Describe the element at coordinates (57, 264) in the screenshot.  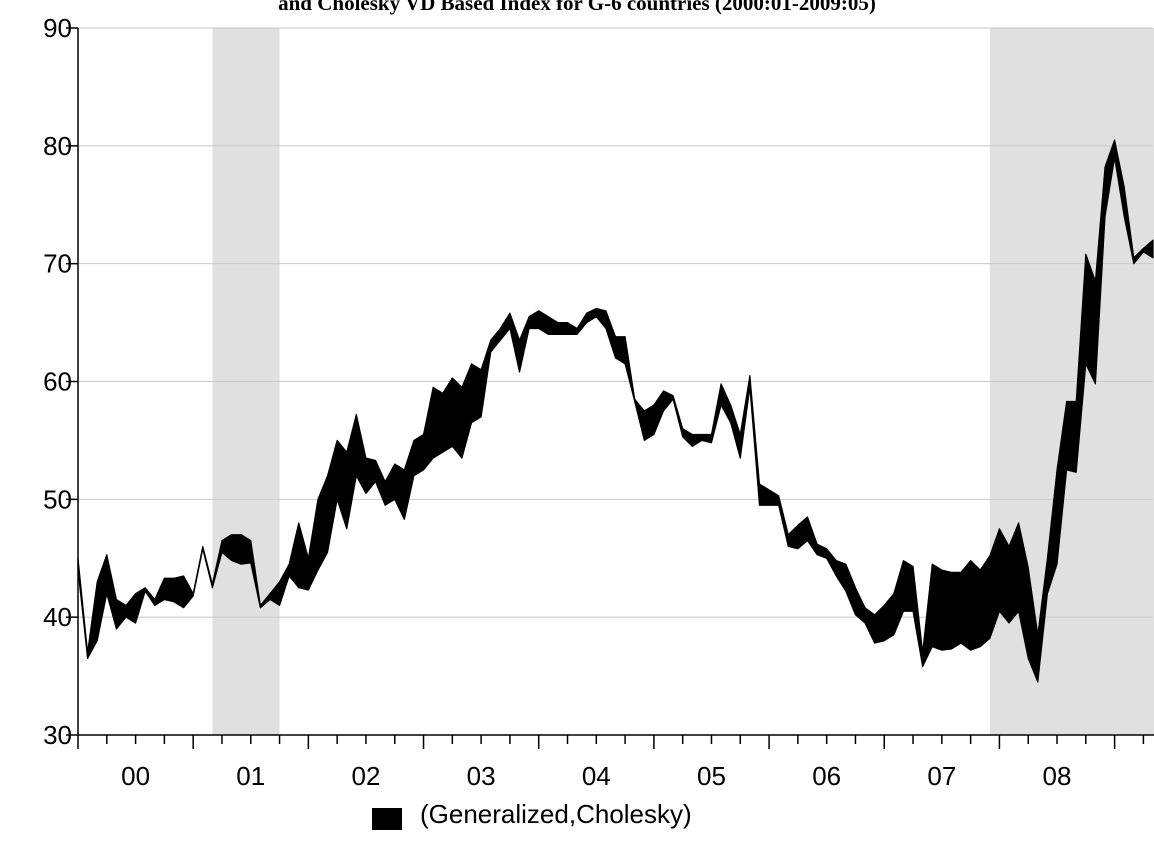
I see `y-tick-label: 70` at that location.